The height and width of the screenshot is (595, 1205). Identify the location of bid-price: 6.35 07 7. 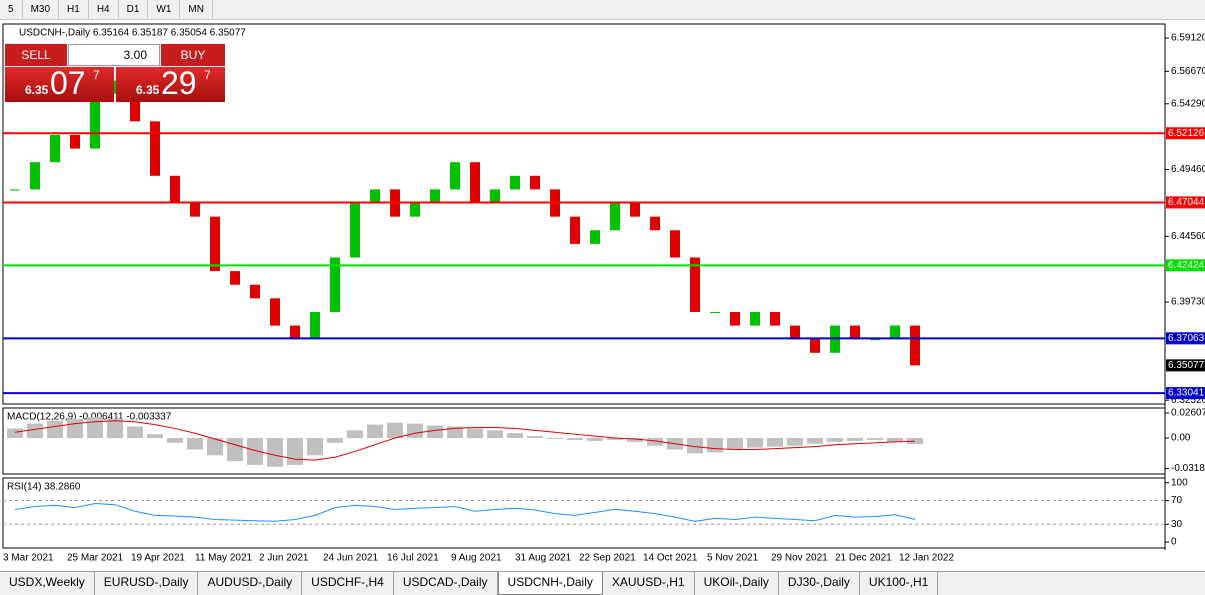
(59, 83).